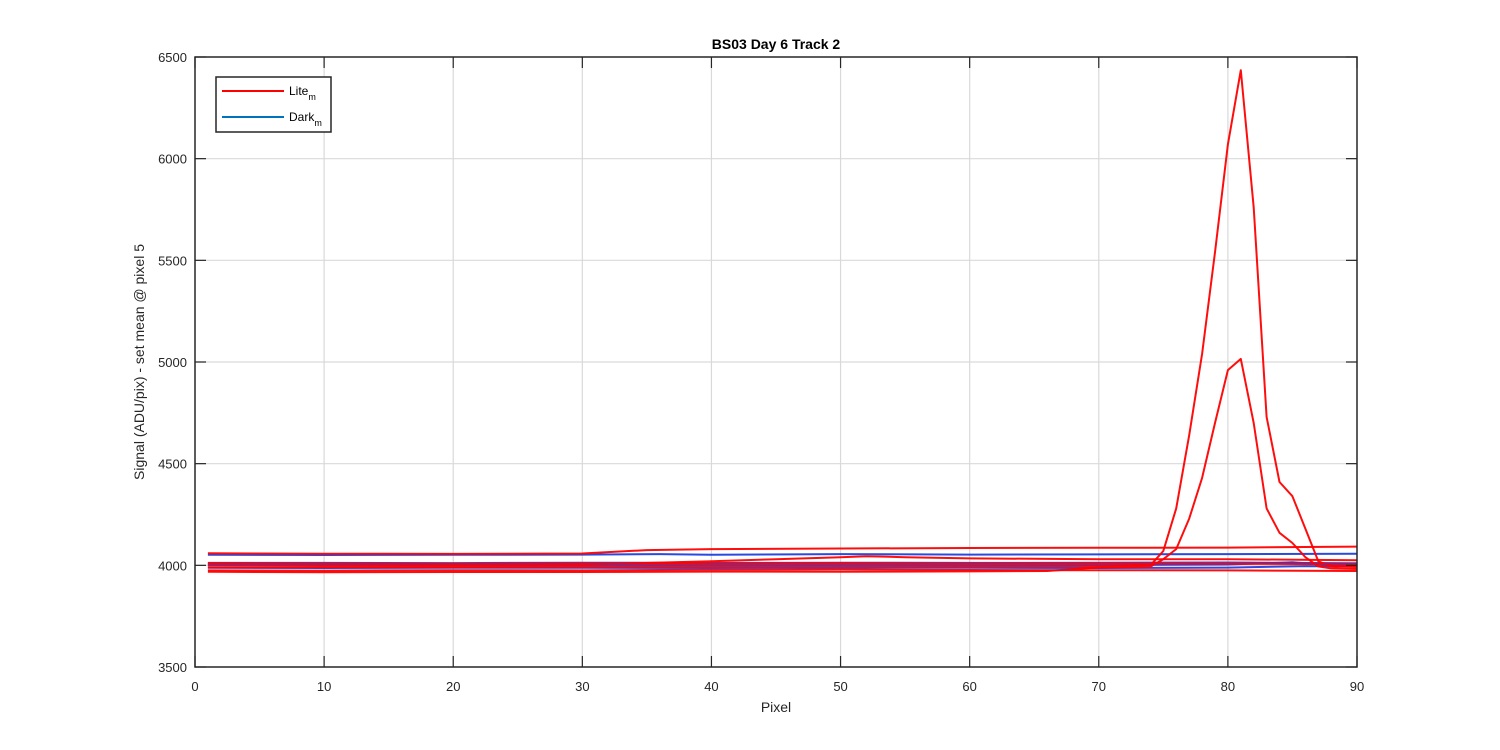 The image size is (1500, 750). What do you see at coordinates (172, 159) in the screenshot?
I see `y-tick-label: 6000` at bounding box center [172, 159].